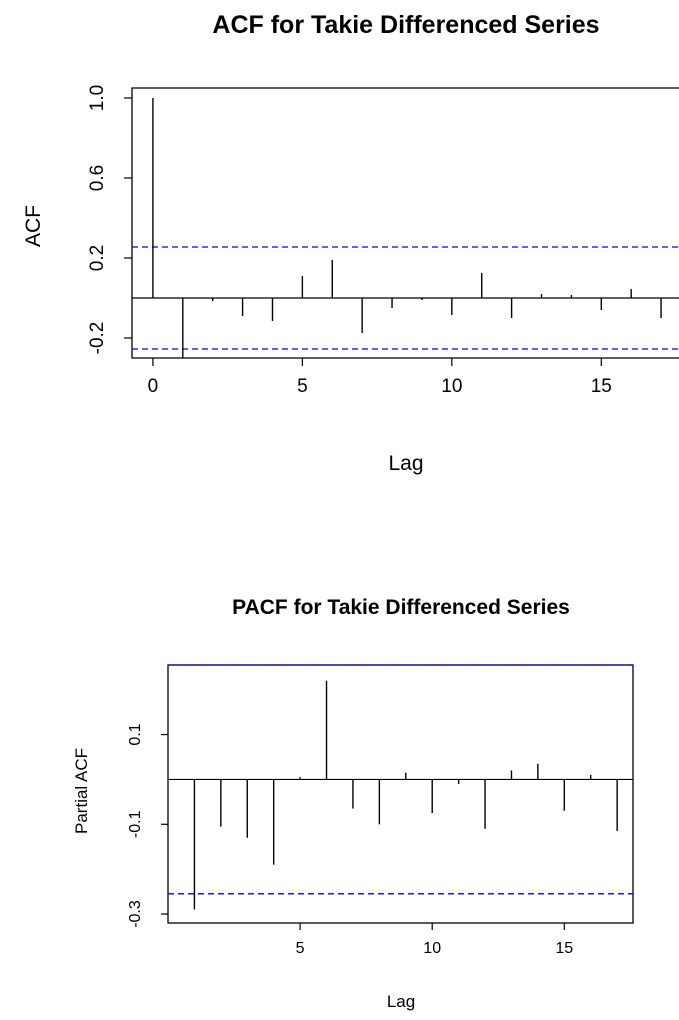 The width and height of the screenshot is (679, 1020). Describe the element at coordinates (97, 98) in the screenshot. I see `y-tick-label: 1.0` at that location.